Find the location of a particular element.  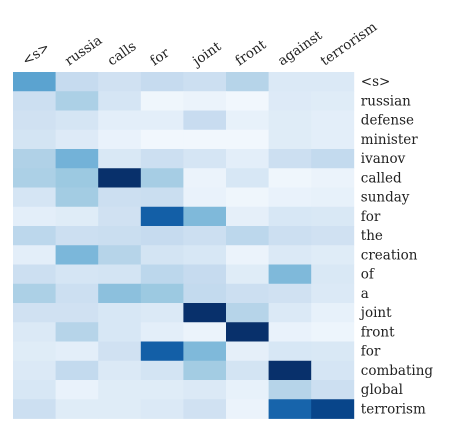

x-tick-label: against is located at coordinates (300, 48).